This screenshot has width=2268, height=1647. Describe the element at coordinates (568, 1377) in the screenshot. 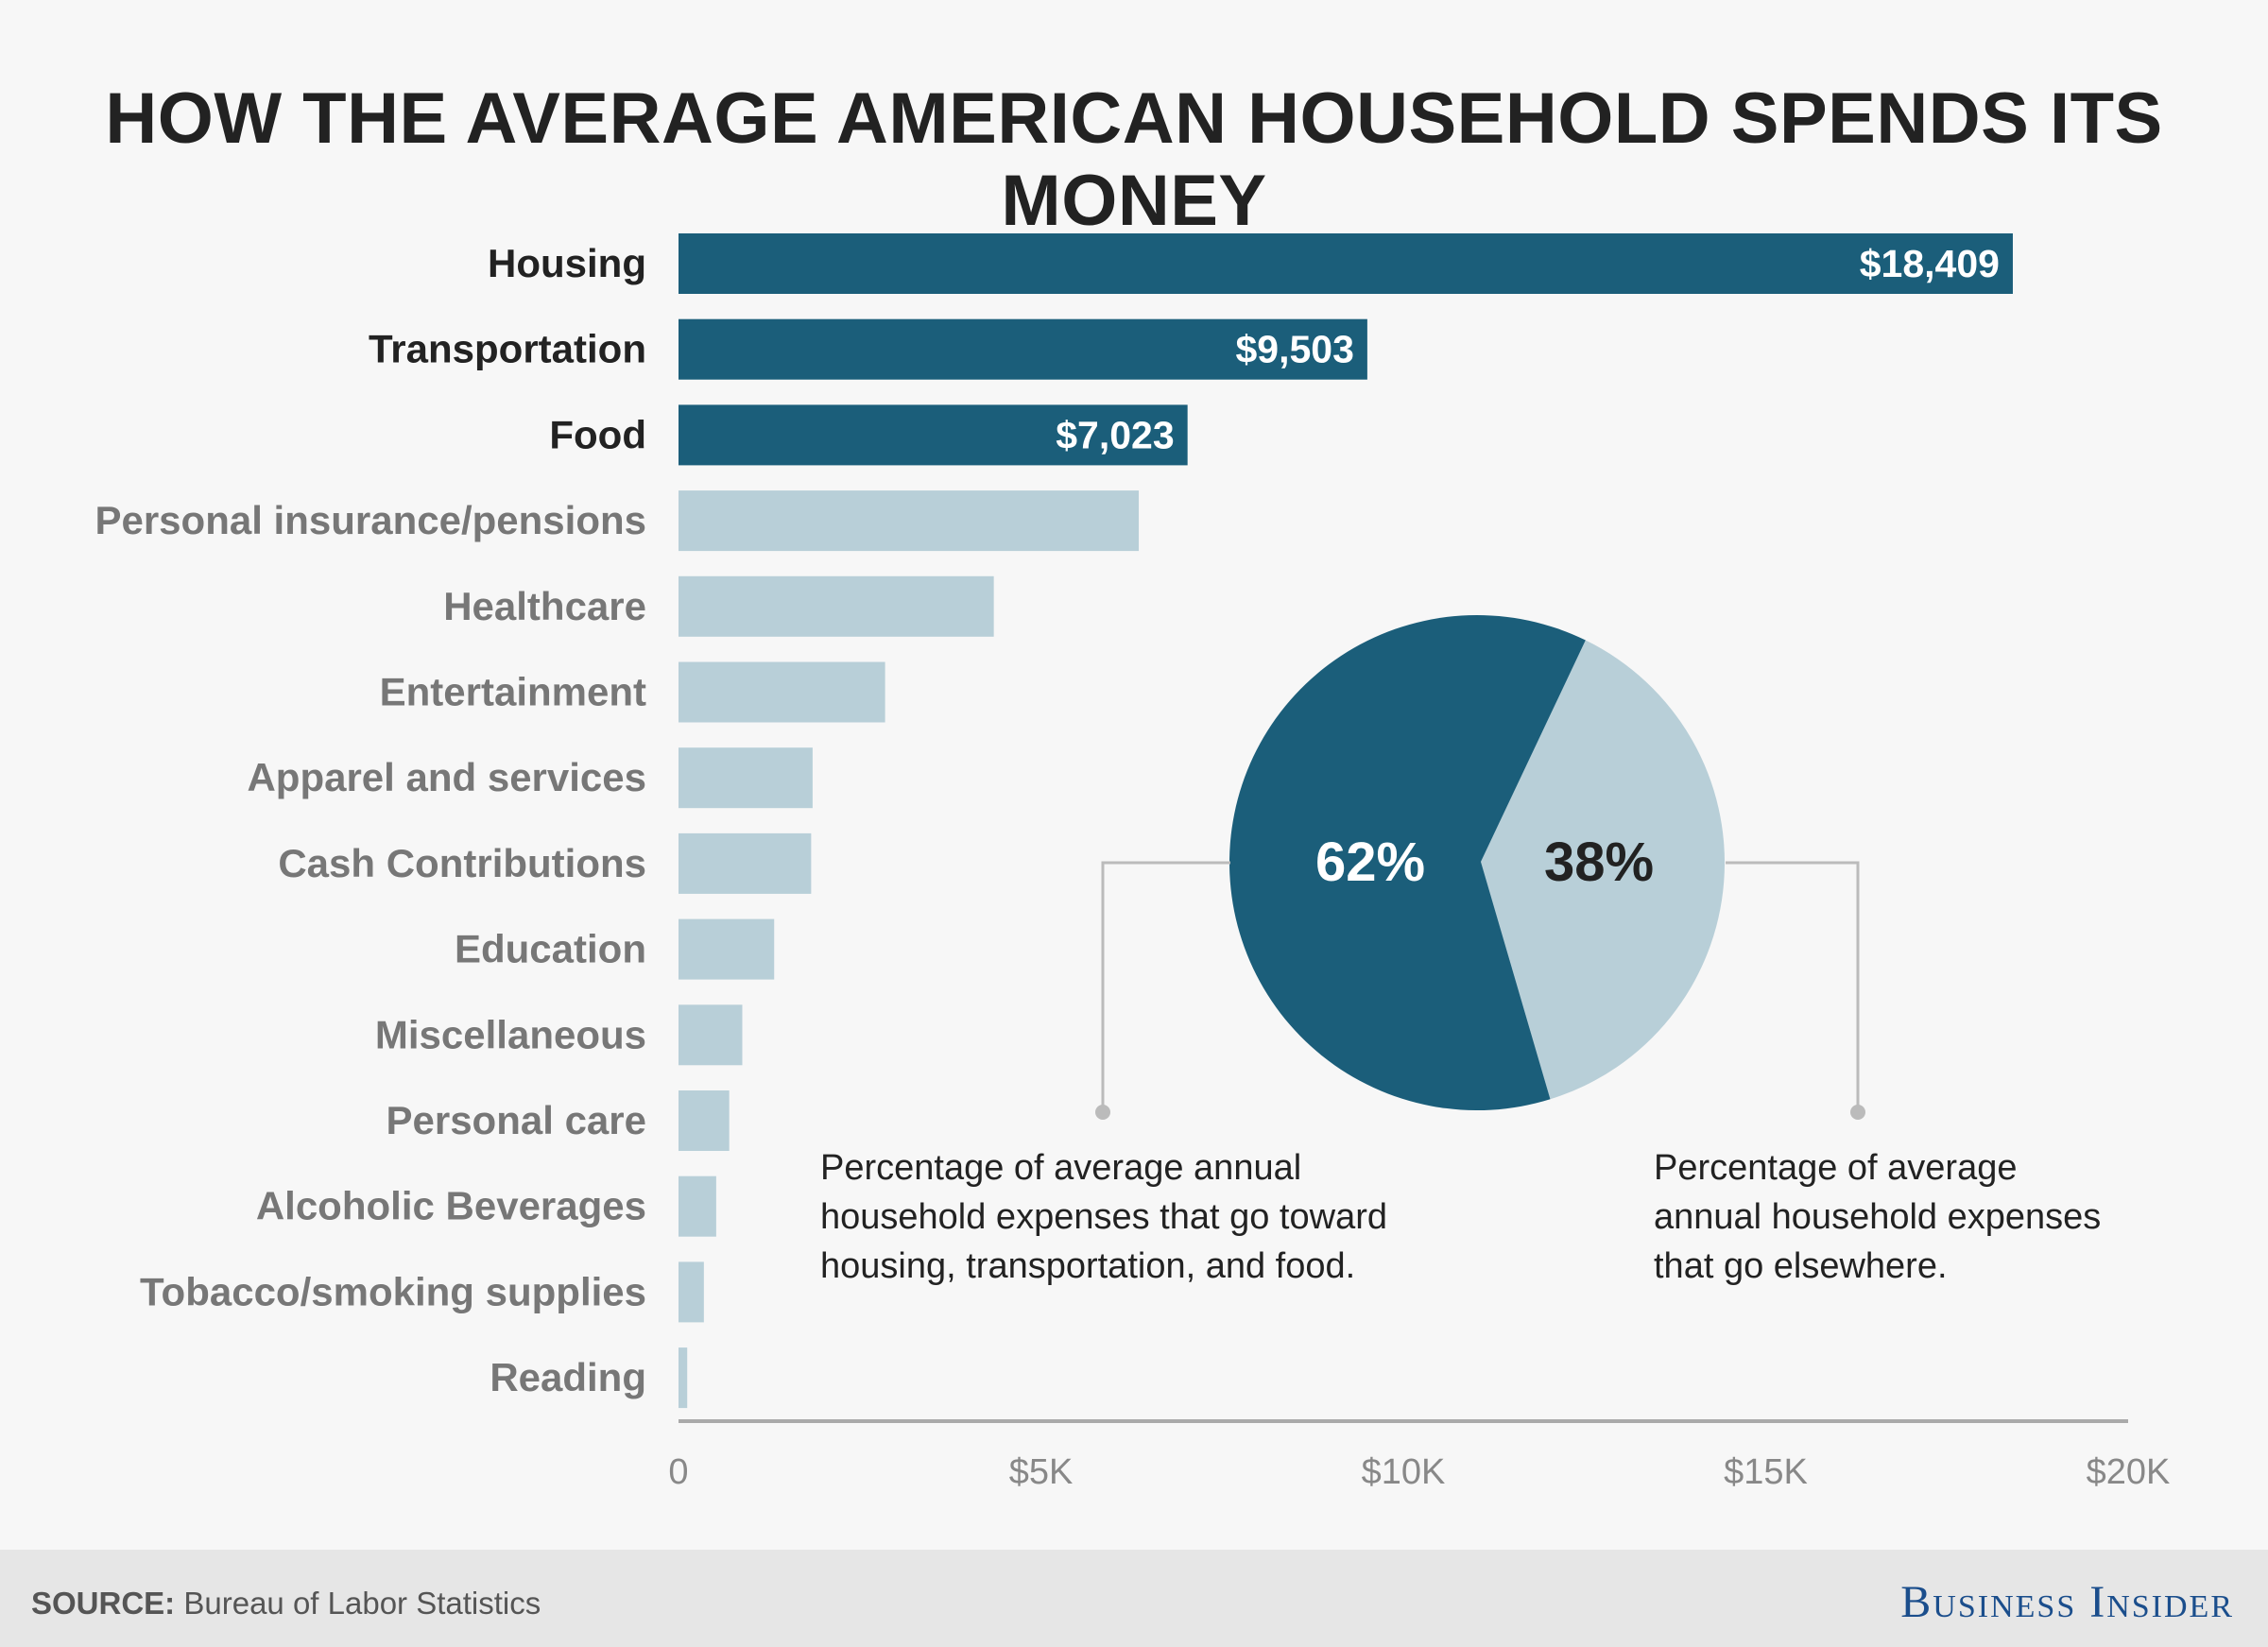

I see `category-label: Reading` at that location.